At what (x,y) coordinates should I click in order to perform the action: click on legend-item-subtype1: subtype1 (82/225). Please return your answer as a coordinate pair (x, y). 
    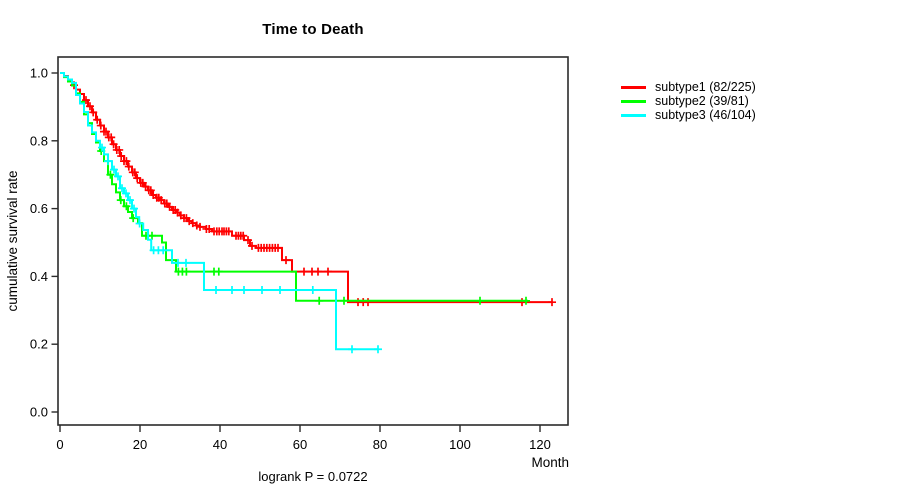
    Looking at the image, I should click on (688, 87).